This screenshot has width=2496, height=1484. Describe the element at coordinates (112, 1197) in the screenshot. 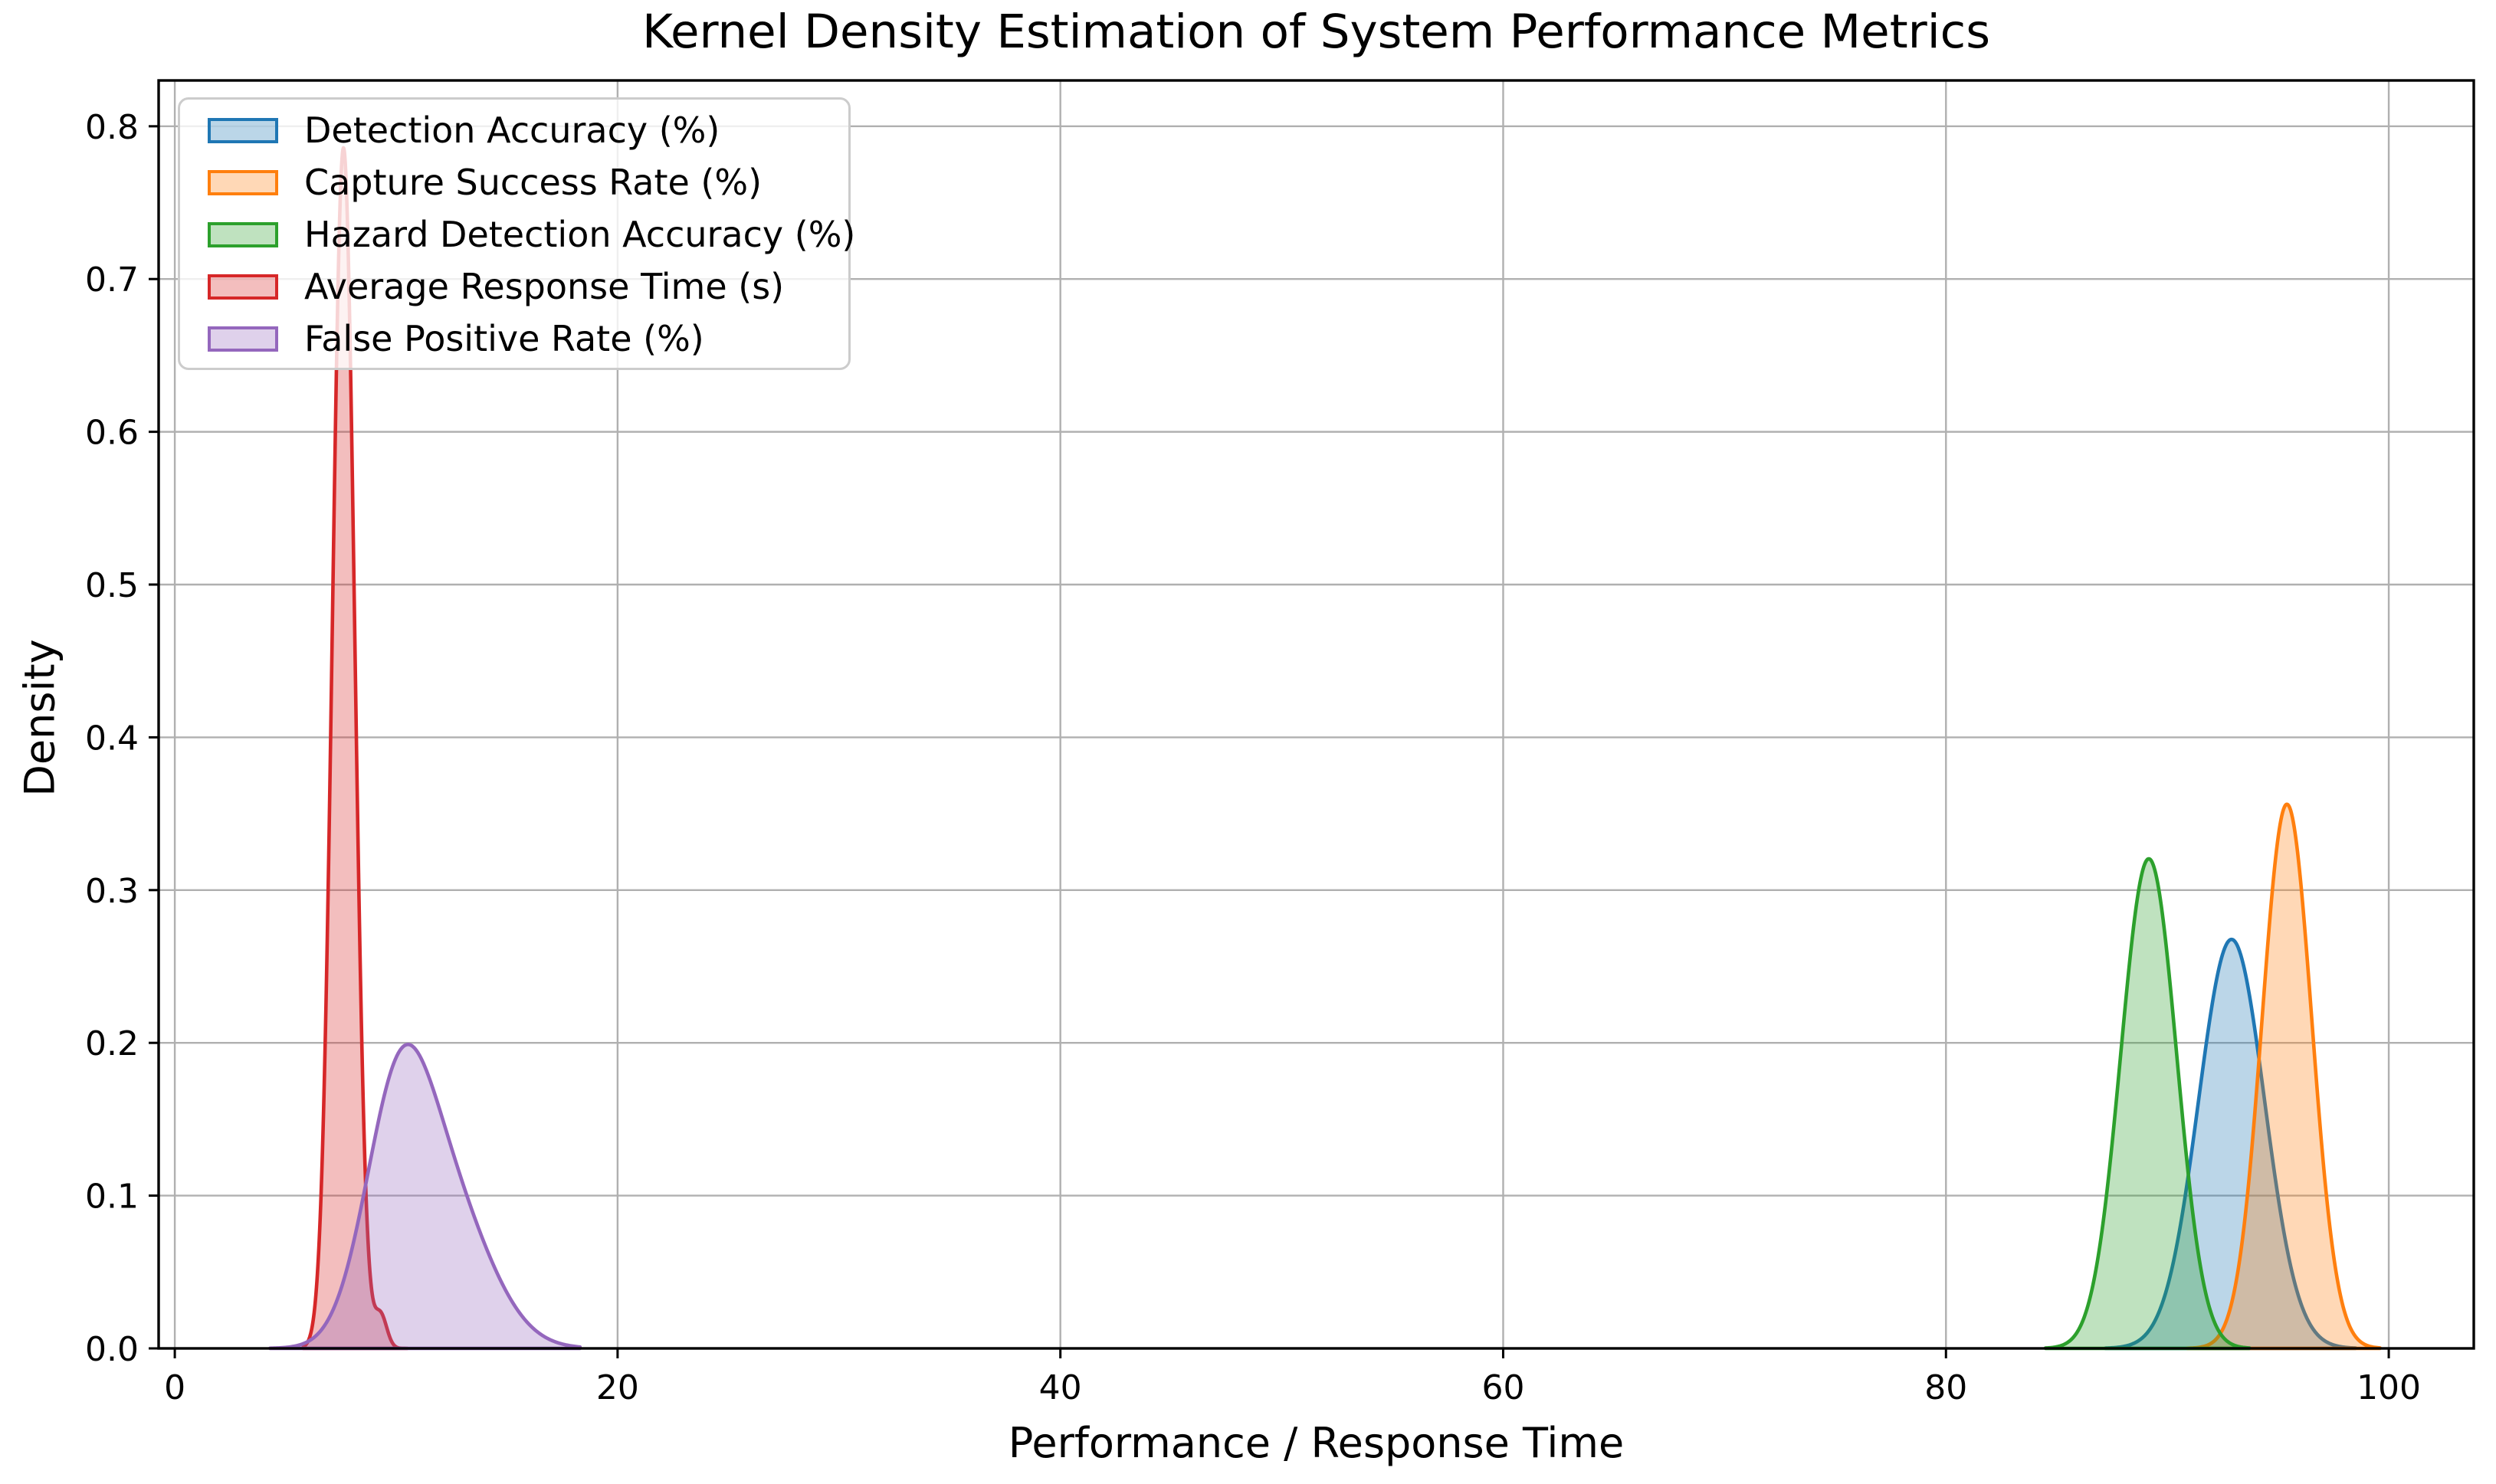

I see `y-tick-label: 0.1` at that location.